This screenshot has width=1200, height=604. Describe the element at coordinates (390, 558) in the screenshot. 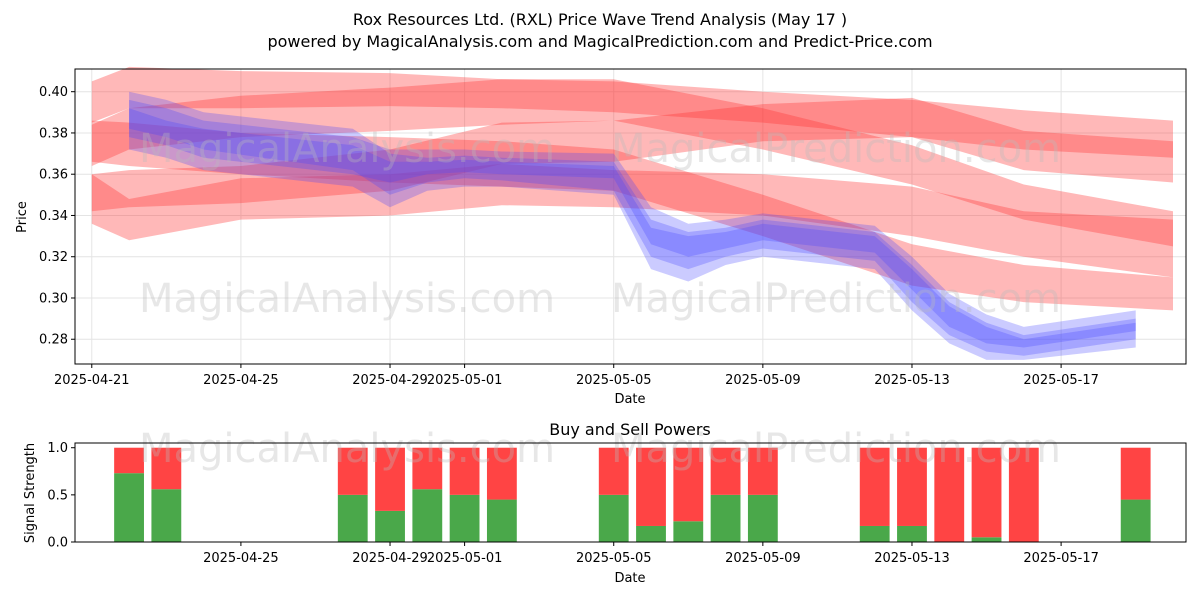

I see `signal-x-tick-label: 2025-04-29` at that location.